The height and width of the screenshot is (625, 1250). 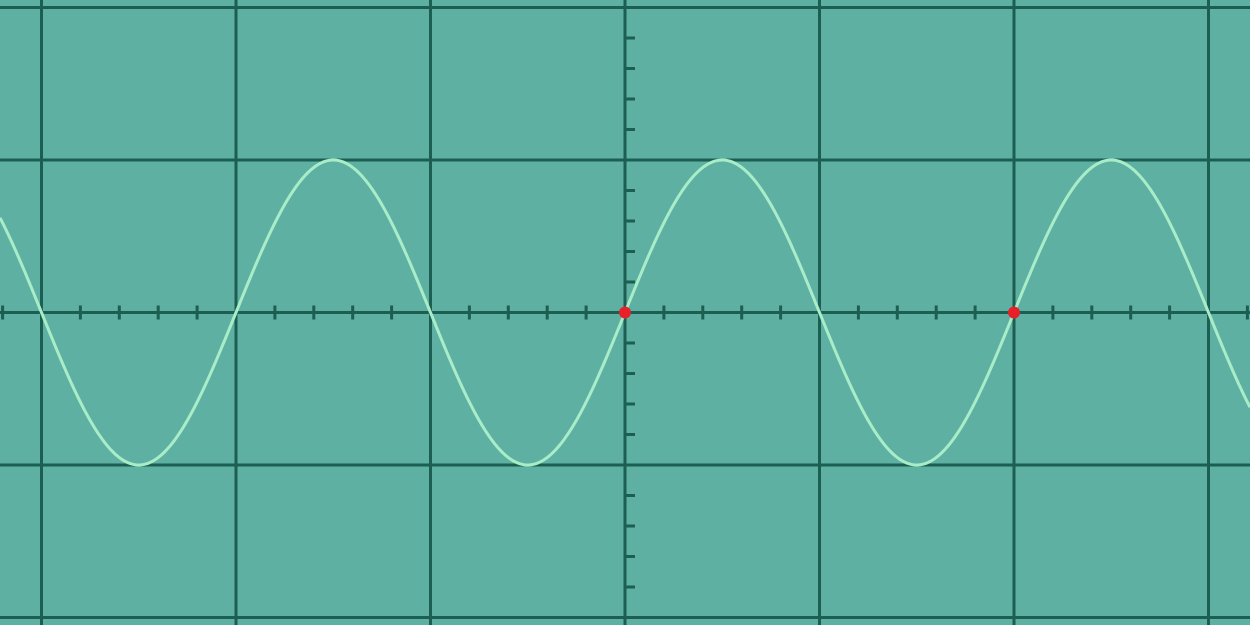 I want to click on marker-layer, so click(x=819, y=312).